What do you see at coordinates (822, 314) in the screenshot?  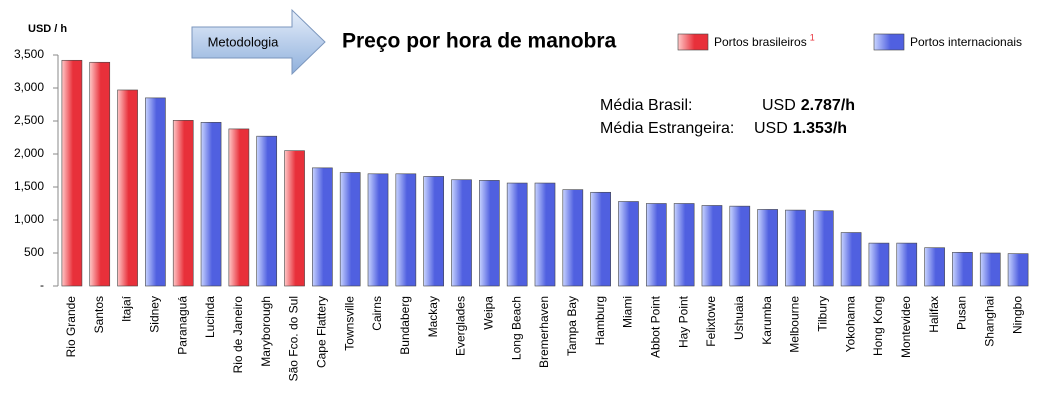 I see `x-tick-label: Tilbury` at bounding box center [822, 314].